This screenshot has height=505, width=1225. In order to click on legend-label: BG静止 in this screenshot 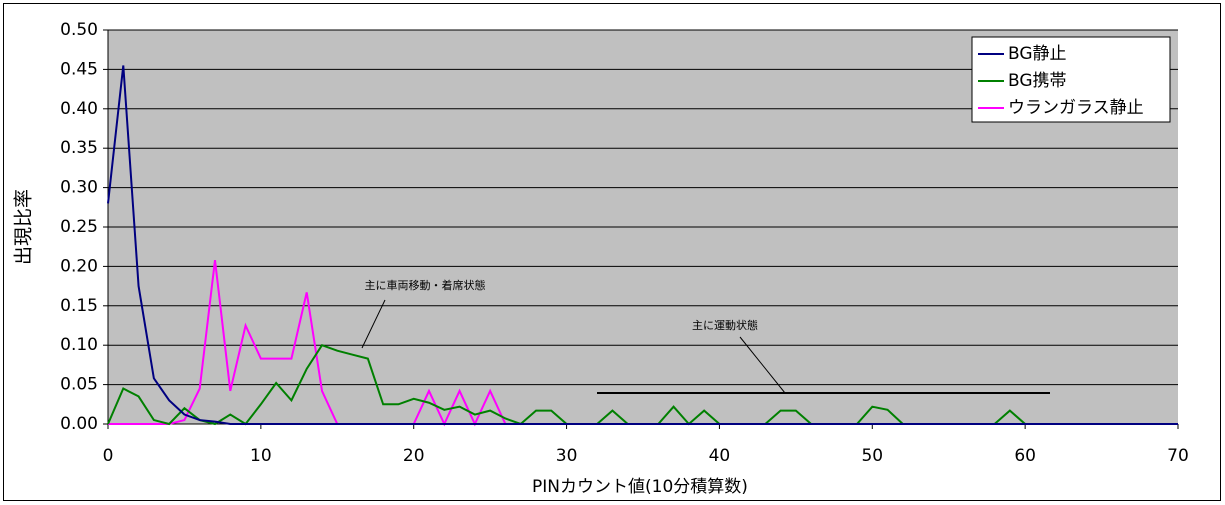, I will do `click(1037, 54)`.